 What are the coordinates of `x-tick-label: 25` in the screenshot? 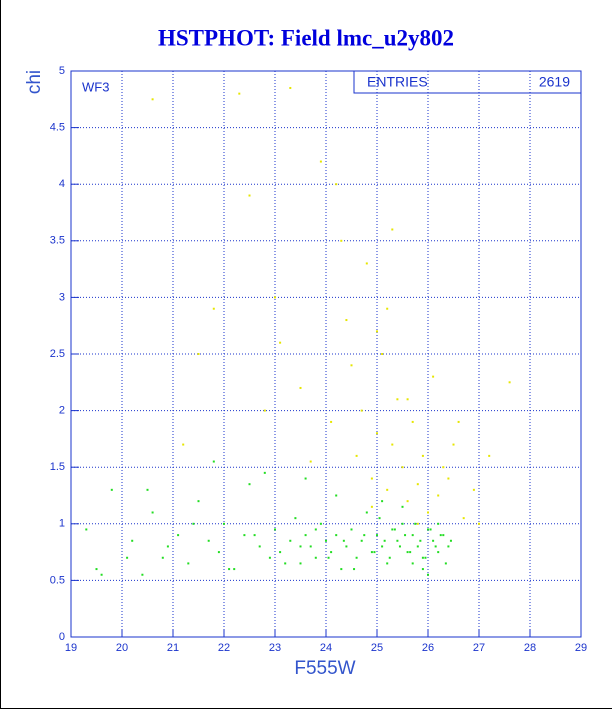 It's located at (377, 648).